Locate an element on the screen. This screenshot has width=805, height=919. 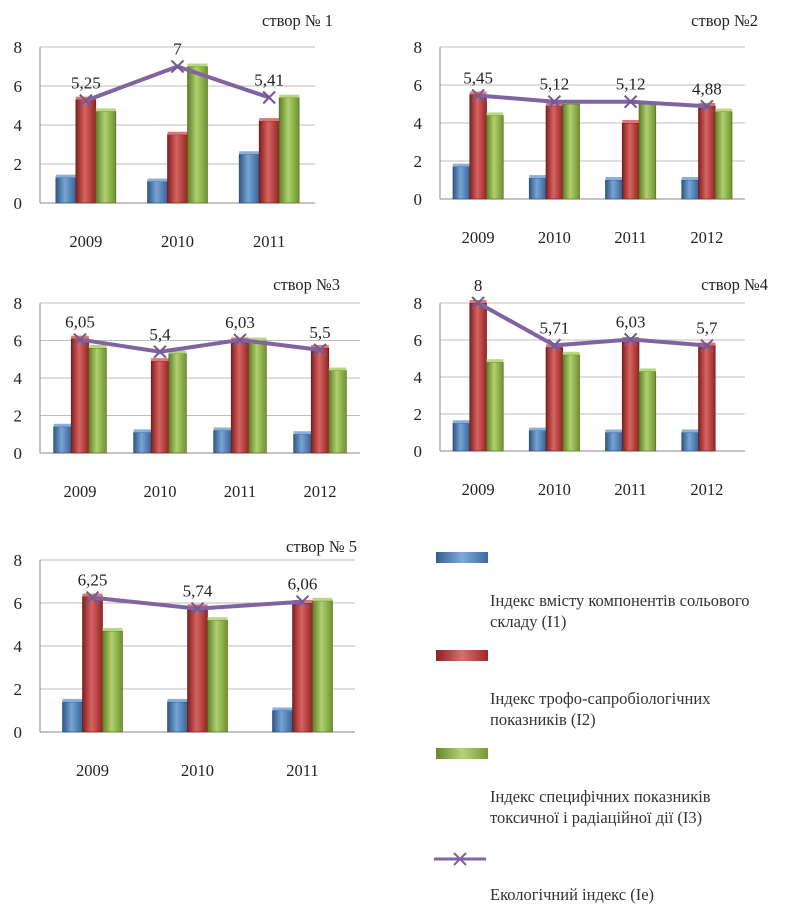
ecological-index-label: 5,7 is located at coordinates (707, 328).